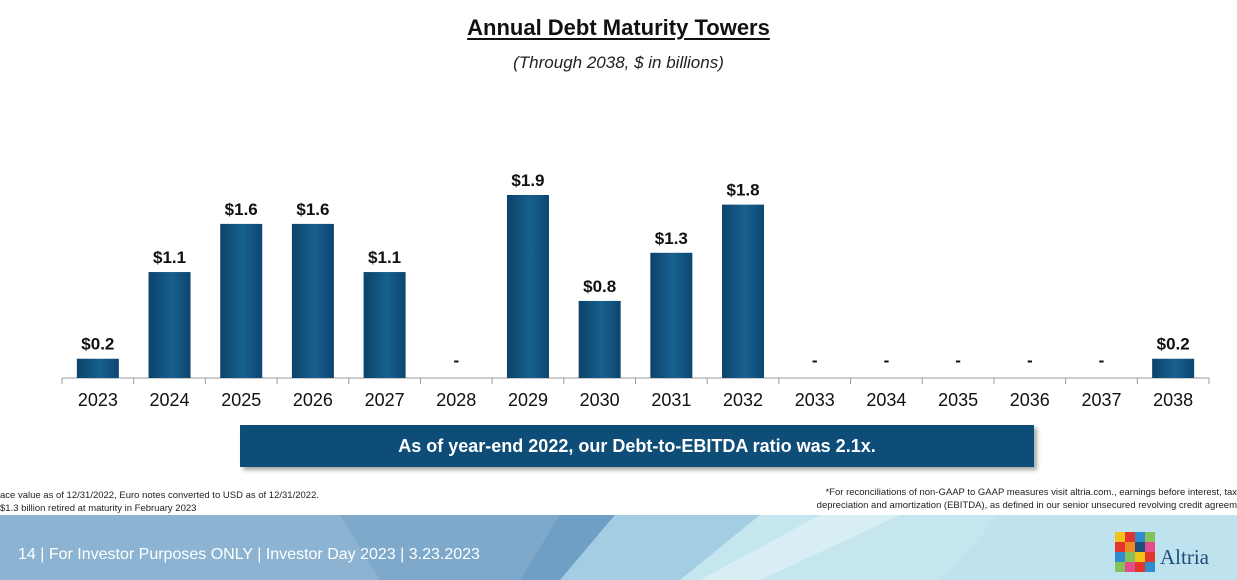 This screenshot has width=1237, height=580. I want to click on x-tick-label-2033: 2033, so click(815, 400).